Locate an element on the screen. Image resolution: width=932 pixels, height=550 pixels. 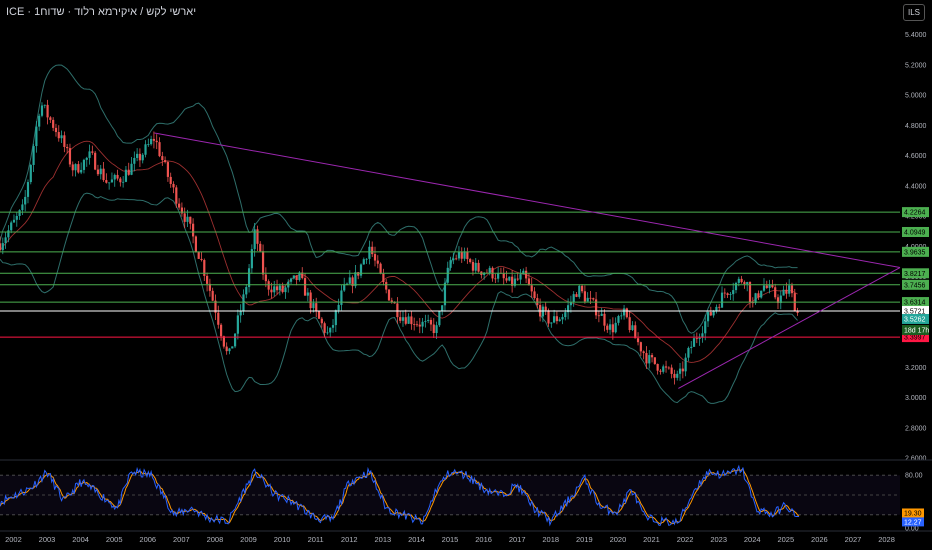
stoch-d-readout-bg is located at coordinates (913, 513).